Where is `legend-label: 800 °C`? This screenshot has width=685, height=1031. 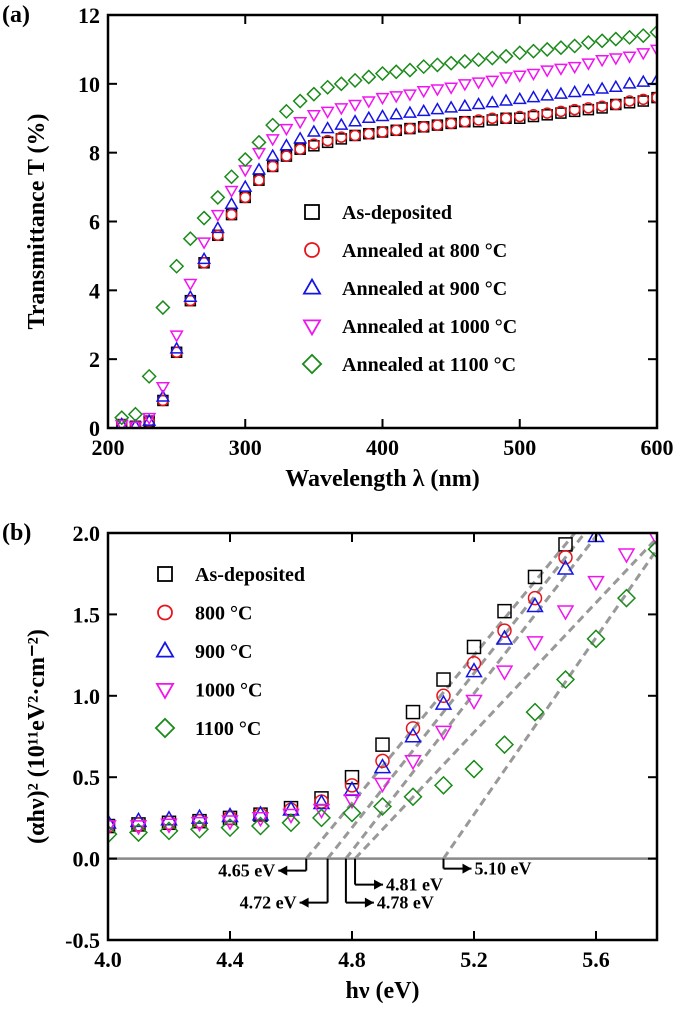 legend-label: 800 °C is located at coordinates (223, 614).